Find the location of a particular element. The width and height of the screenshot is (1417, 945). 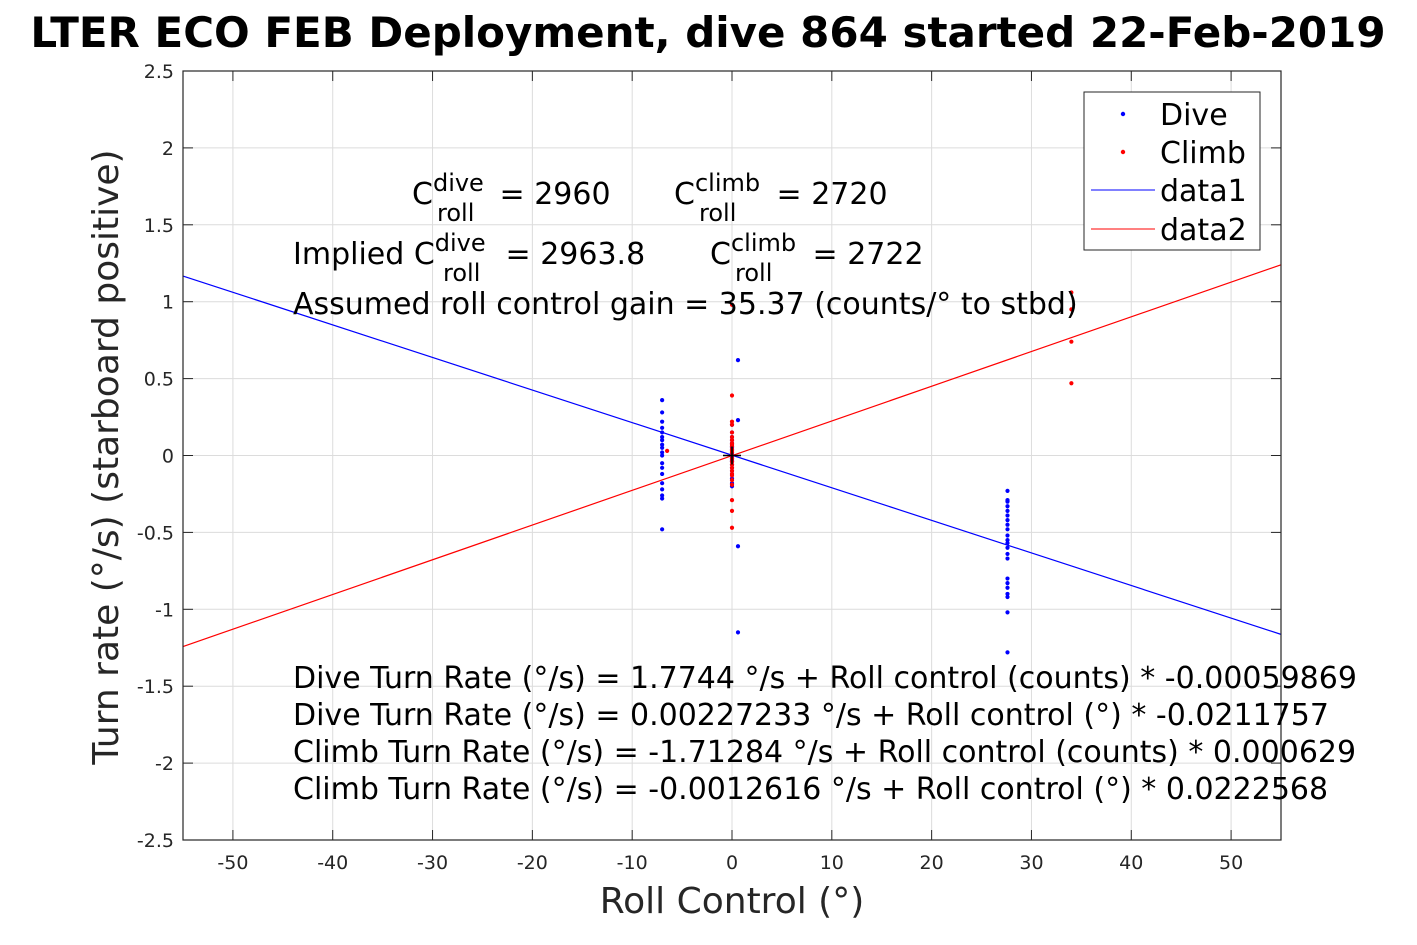

x-tick-label: 40 is located at coordinates (1131, 863).